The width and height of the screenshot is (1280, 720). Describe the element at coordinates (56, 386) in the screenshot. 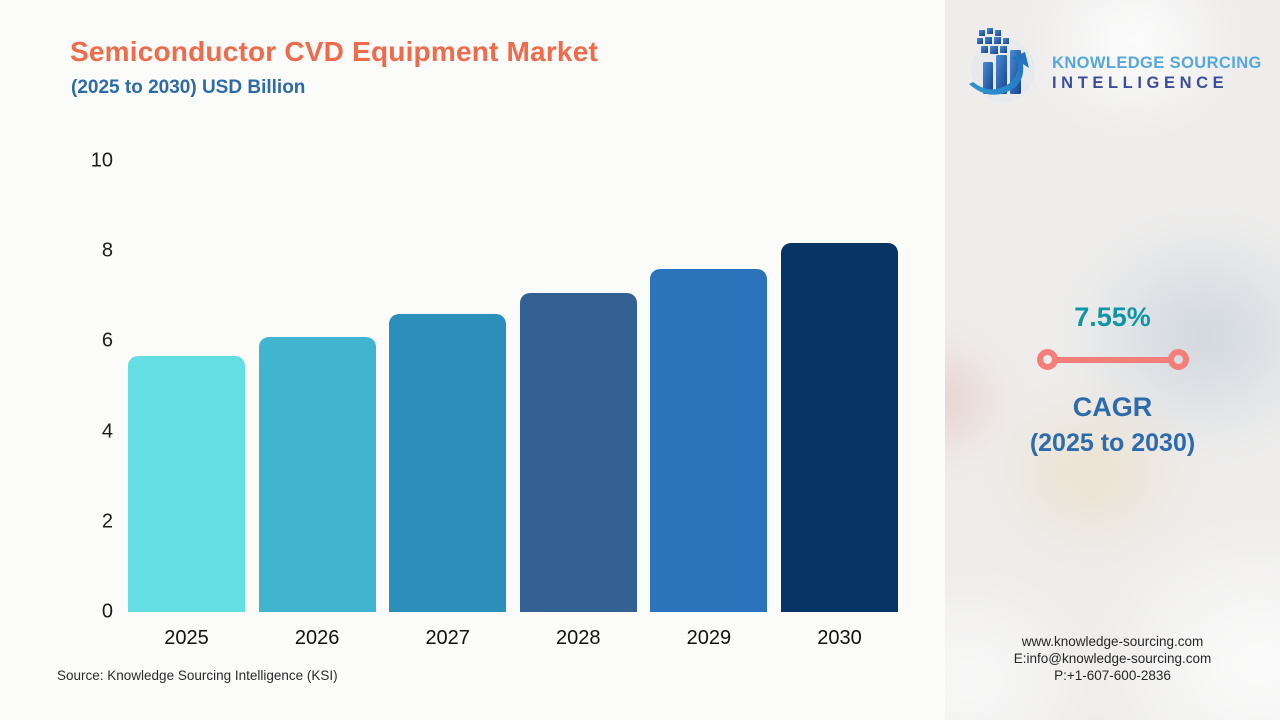

I see `y-axis: 0 2 4 6 8 10` at that location.